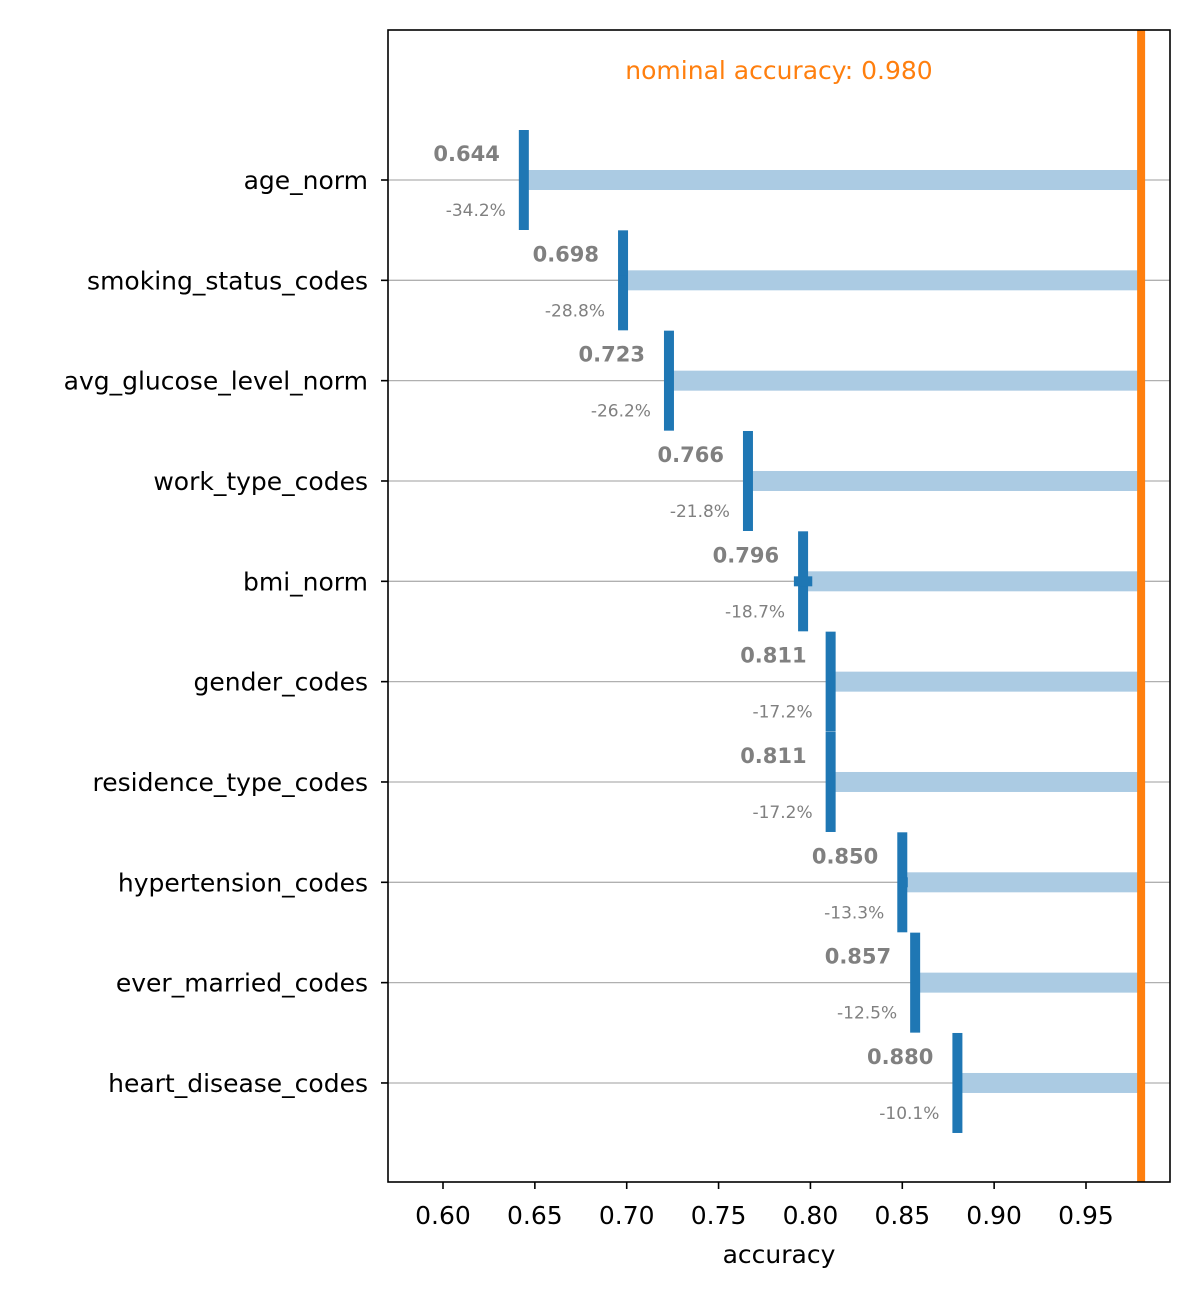  What do you see at coordinates (719, 1215) in the screenshot?
I see `x-tick-label: 0.75` at bounding box center [719, 1215].